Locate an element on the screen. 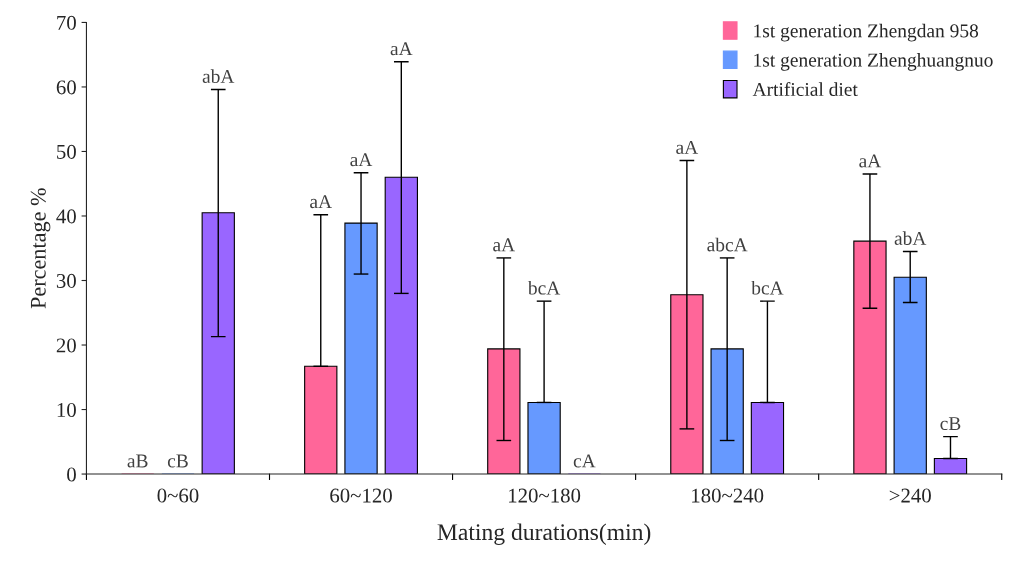 Image resolution: width=1017 pixels, height=561 pixels. x-axis-title: Mating durations(min) is located at coordinates (544, 534).